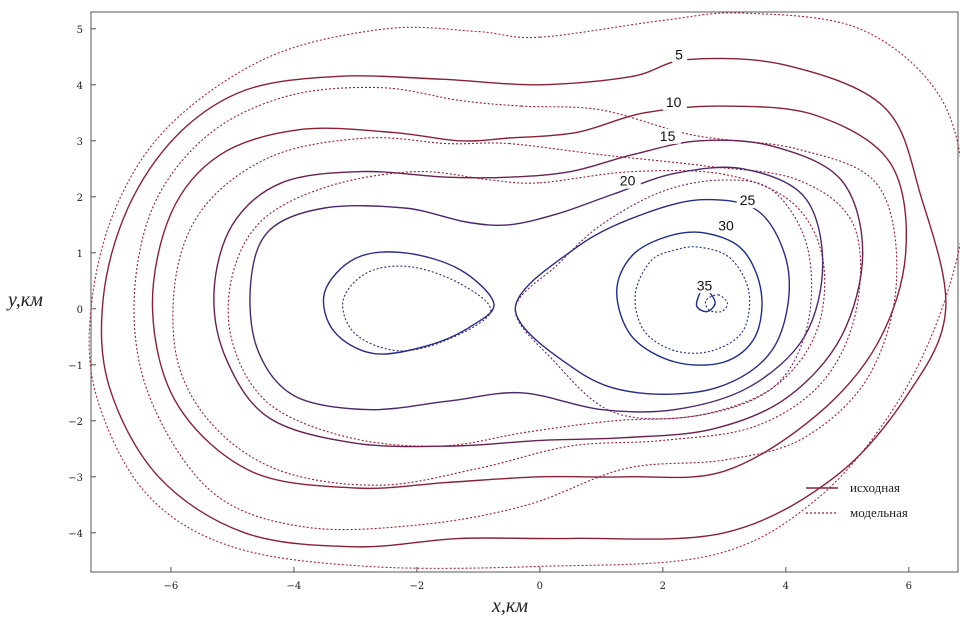 This screenshot has height=621, width=960. Describe the element at coordinates (294, 586) in the screenshot. I see `x-tick-label: −4` at that location.